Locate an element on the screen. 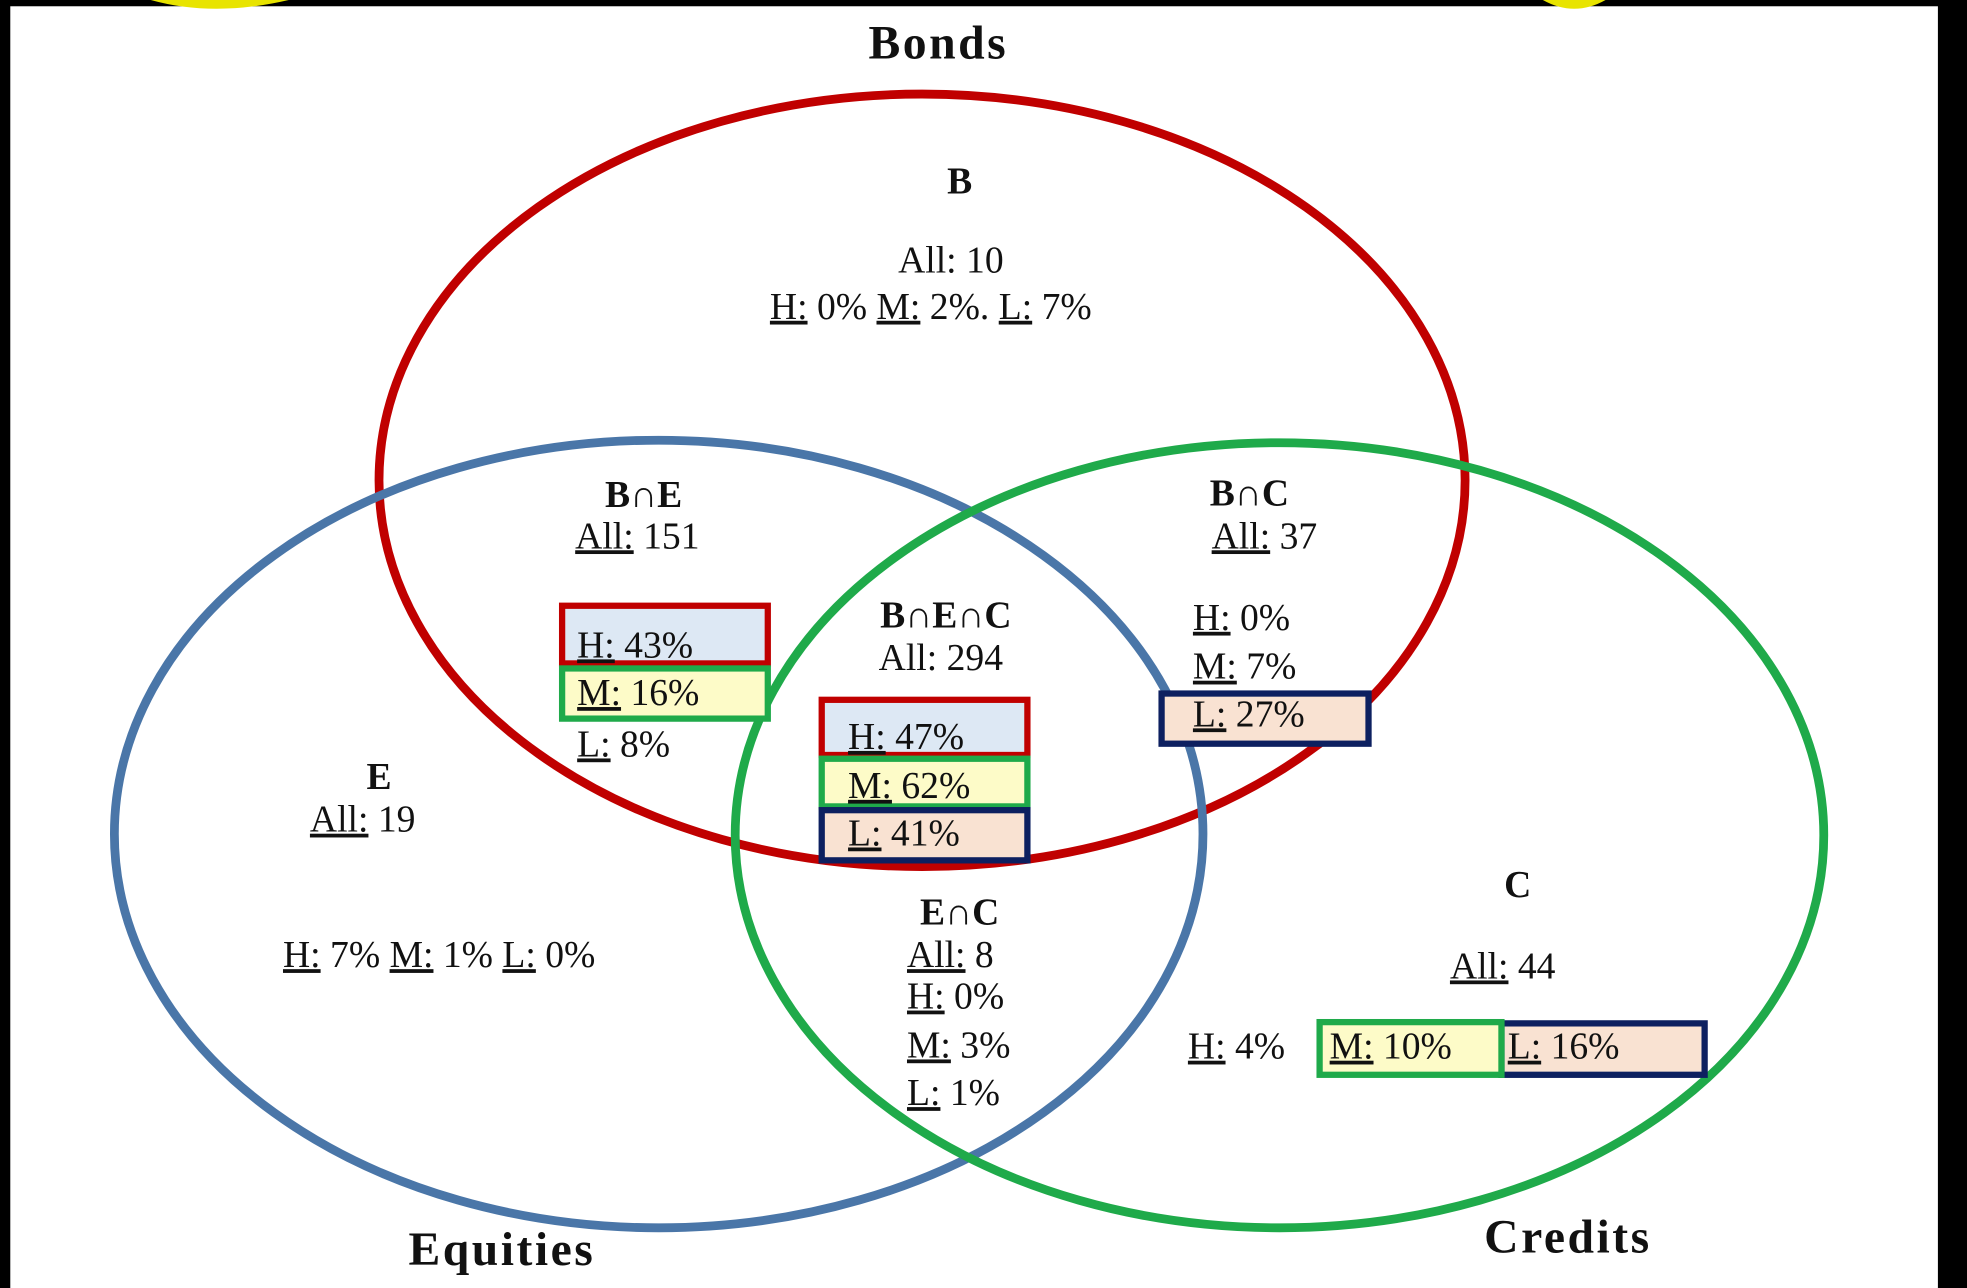 The width and height of the screenshot is (1967, 1288). text-line: B∩E is located at coordinates (643, 495).